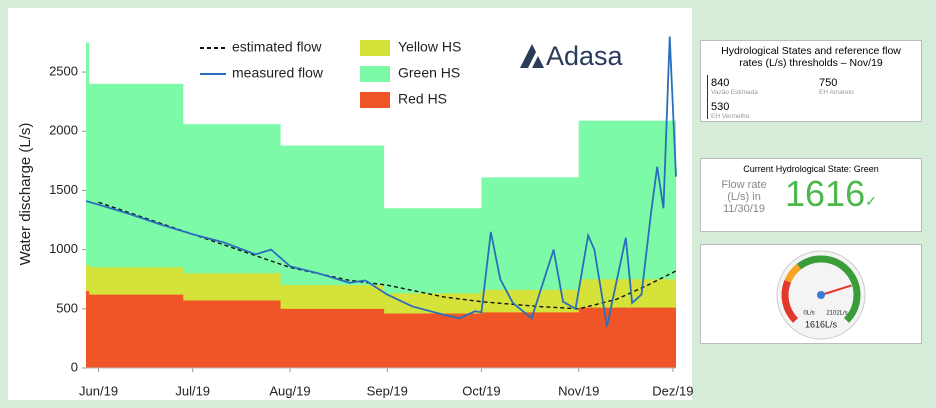 Image resolution: width=936 pixels, height=408 pixels. What do you see at coordinates (278, 73) in the screenshot?
I see `legend-label: measured flow` at bounding box center [278, 73].